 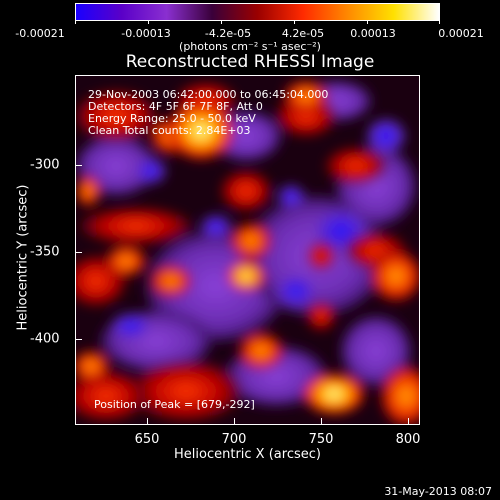 I want to click on x-tick-label: 650, so click(x=147, y=439).